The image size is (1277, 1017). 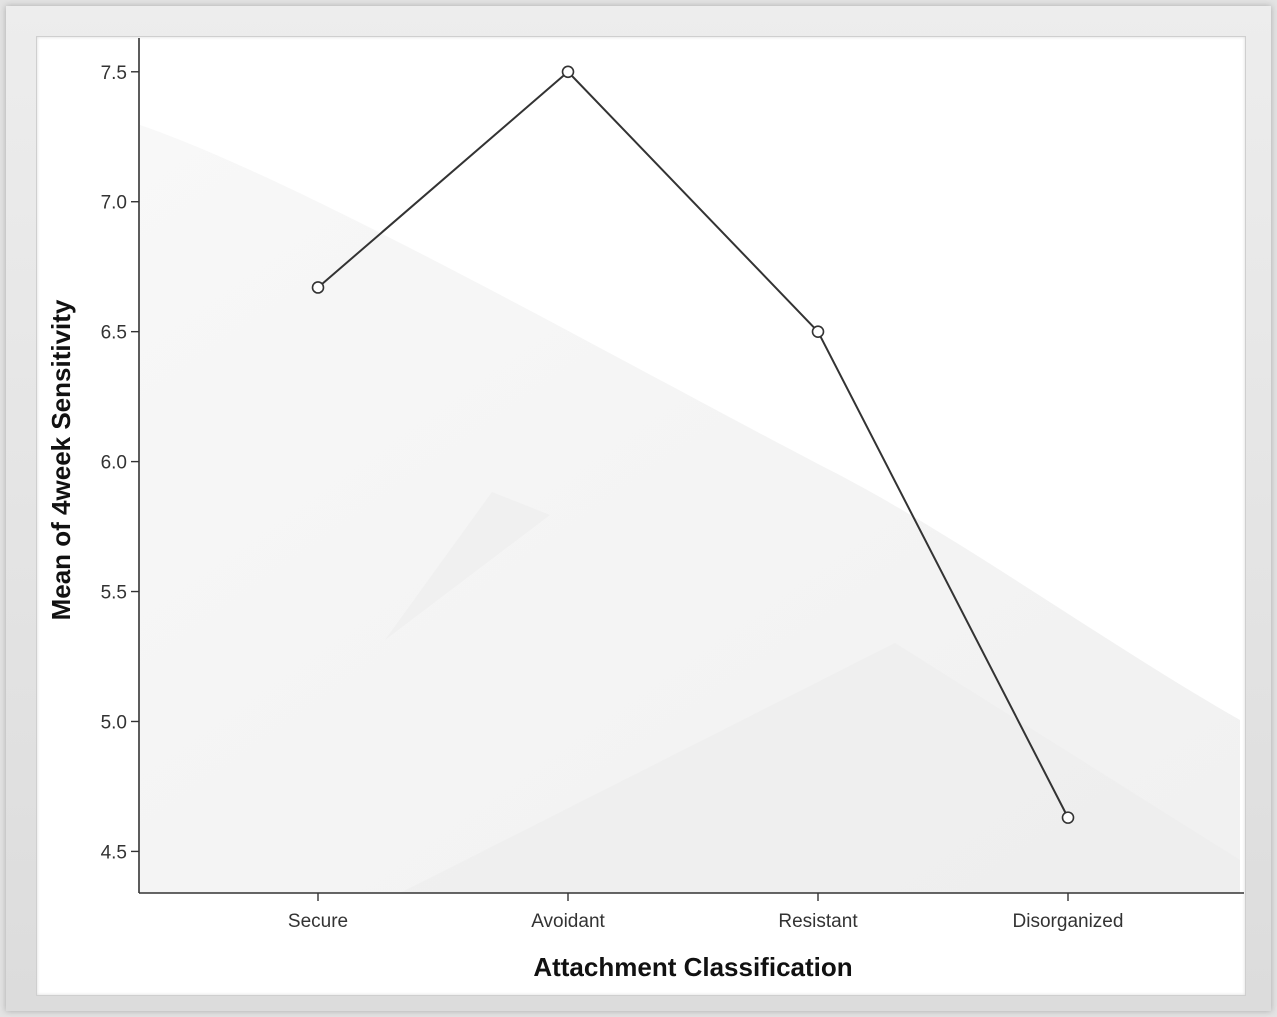 What do you see at coordinates (114, 722) in the screenshot?
I see `y-tick-label: 5.0` at bounding box center [114, 722].